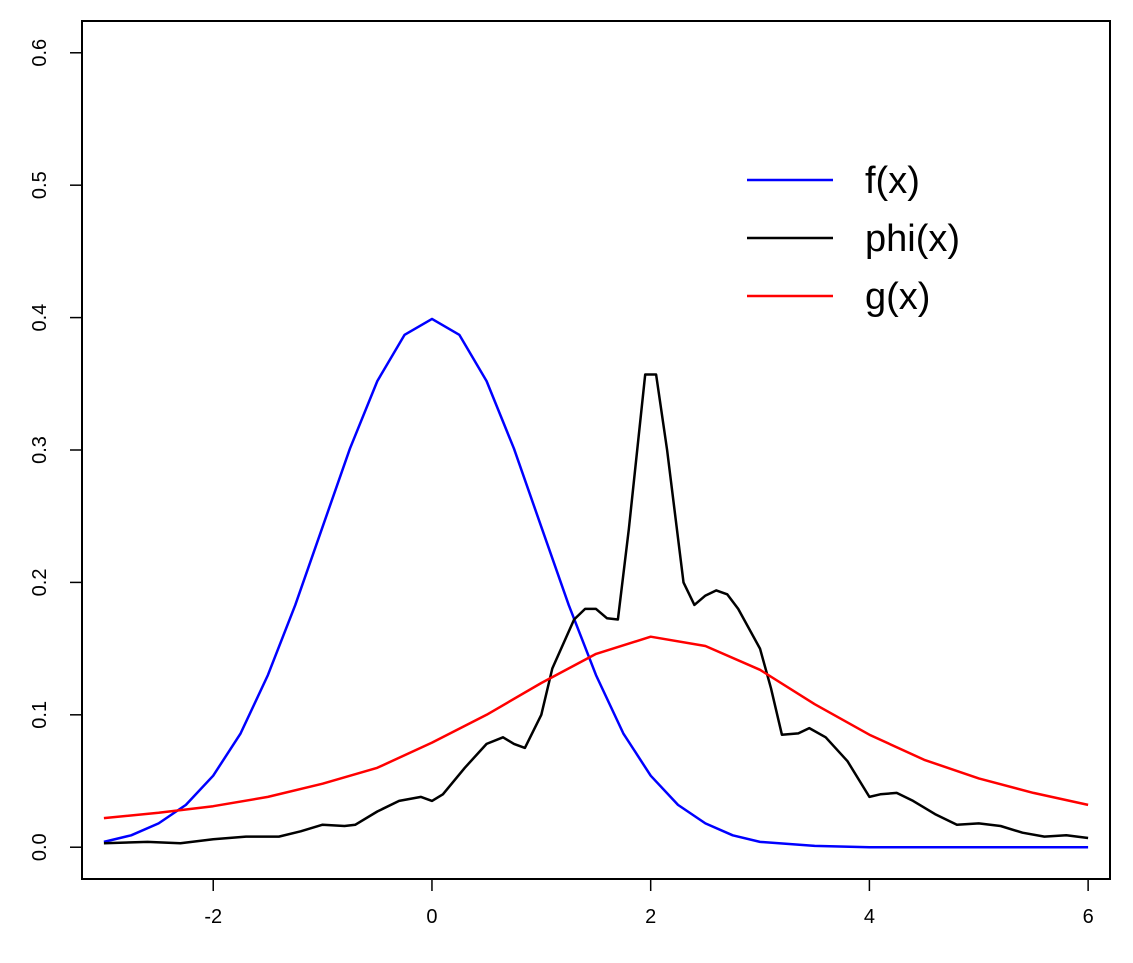 The image size is (1133, 963). What do you see at coordinates (892, 181) in the screenshot?
I see `legend-label: f(x)` at bounding box center [892, 181].